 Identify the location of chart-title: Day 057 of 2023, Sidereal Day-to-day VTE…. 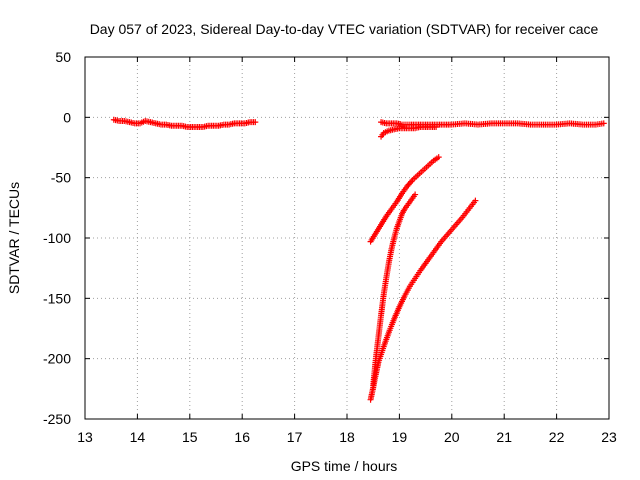
(344, 29).